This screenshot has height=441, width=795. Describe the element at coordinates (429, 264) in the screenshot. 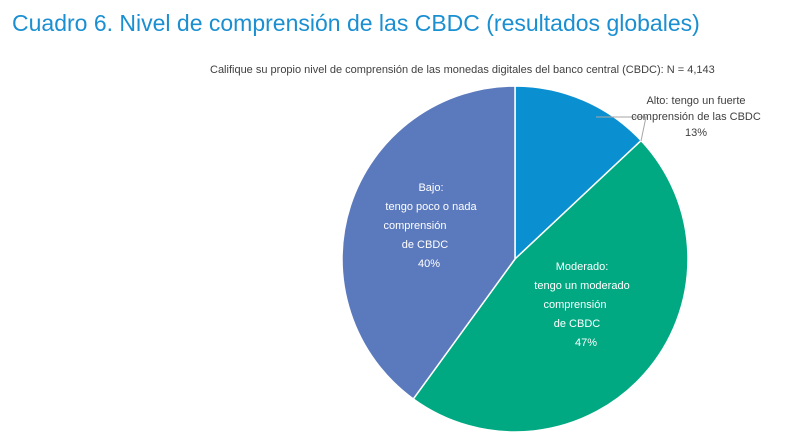

I see `slice-label-bajo-line-5: 40%` at that location.